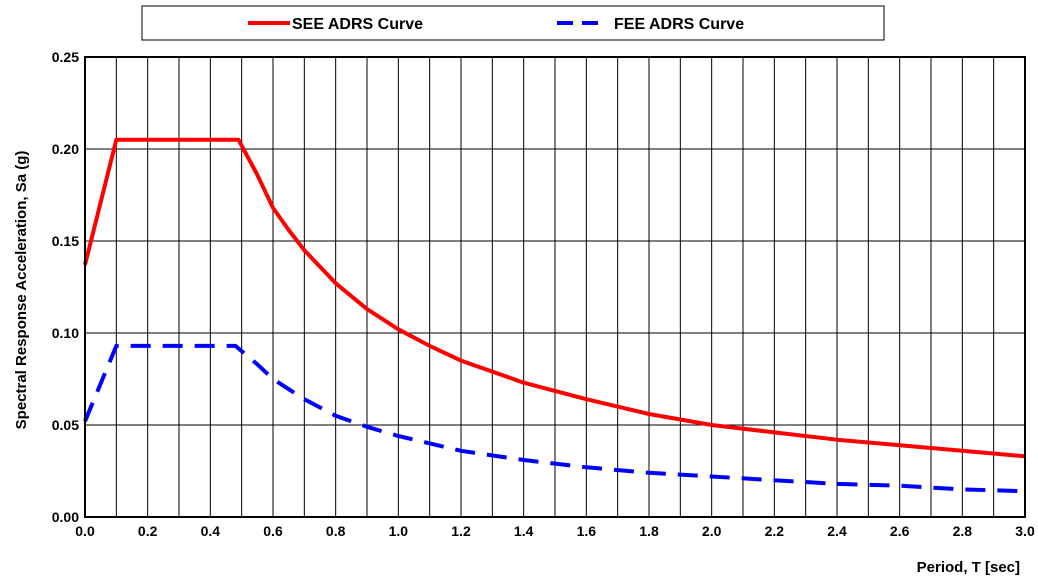  What do you see at coordinates (148, 531) in the screenshot?
I see `x-tick-label: 0.2` at bounding box center [148, 531].